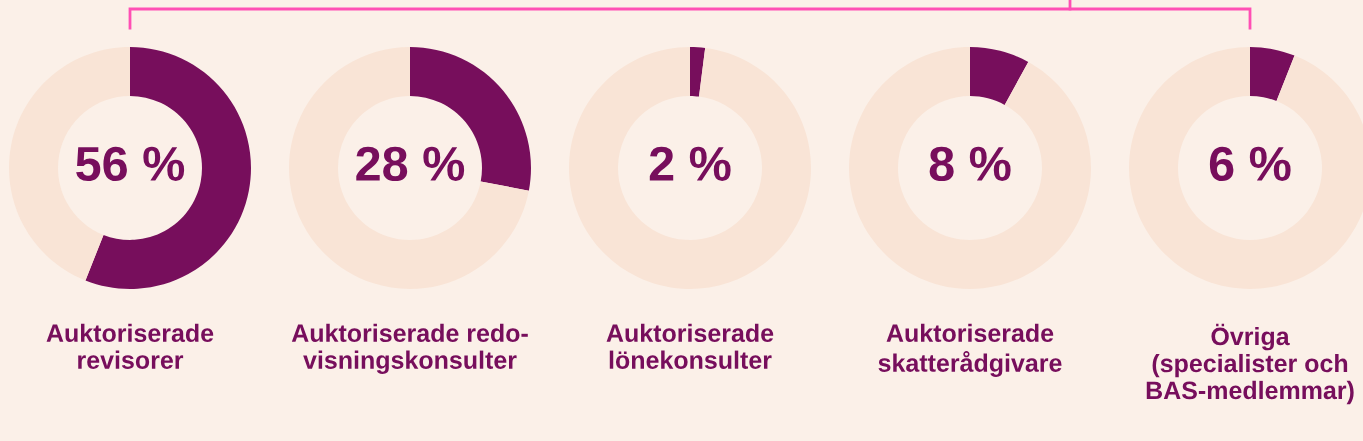  Describe the element at coordinates (130, 346) in the screenshot. I see `text: Auktoriserade revisorer` at that location.